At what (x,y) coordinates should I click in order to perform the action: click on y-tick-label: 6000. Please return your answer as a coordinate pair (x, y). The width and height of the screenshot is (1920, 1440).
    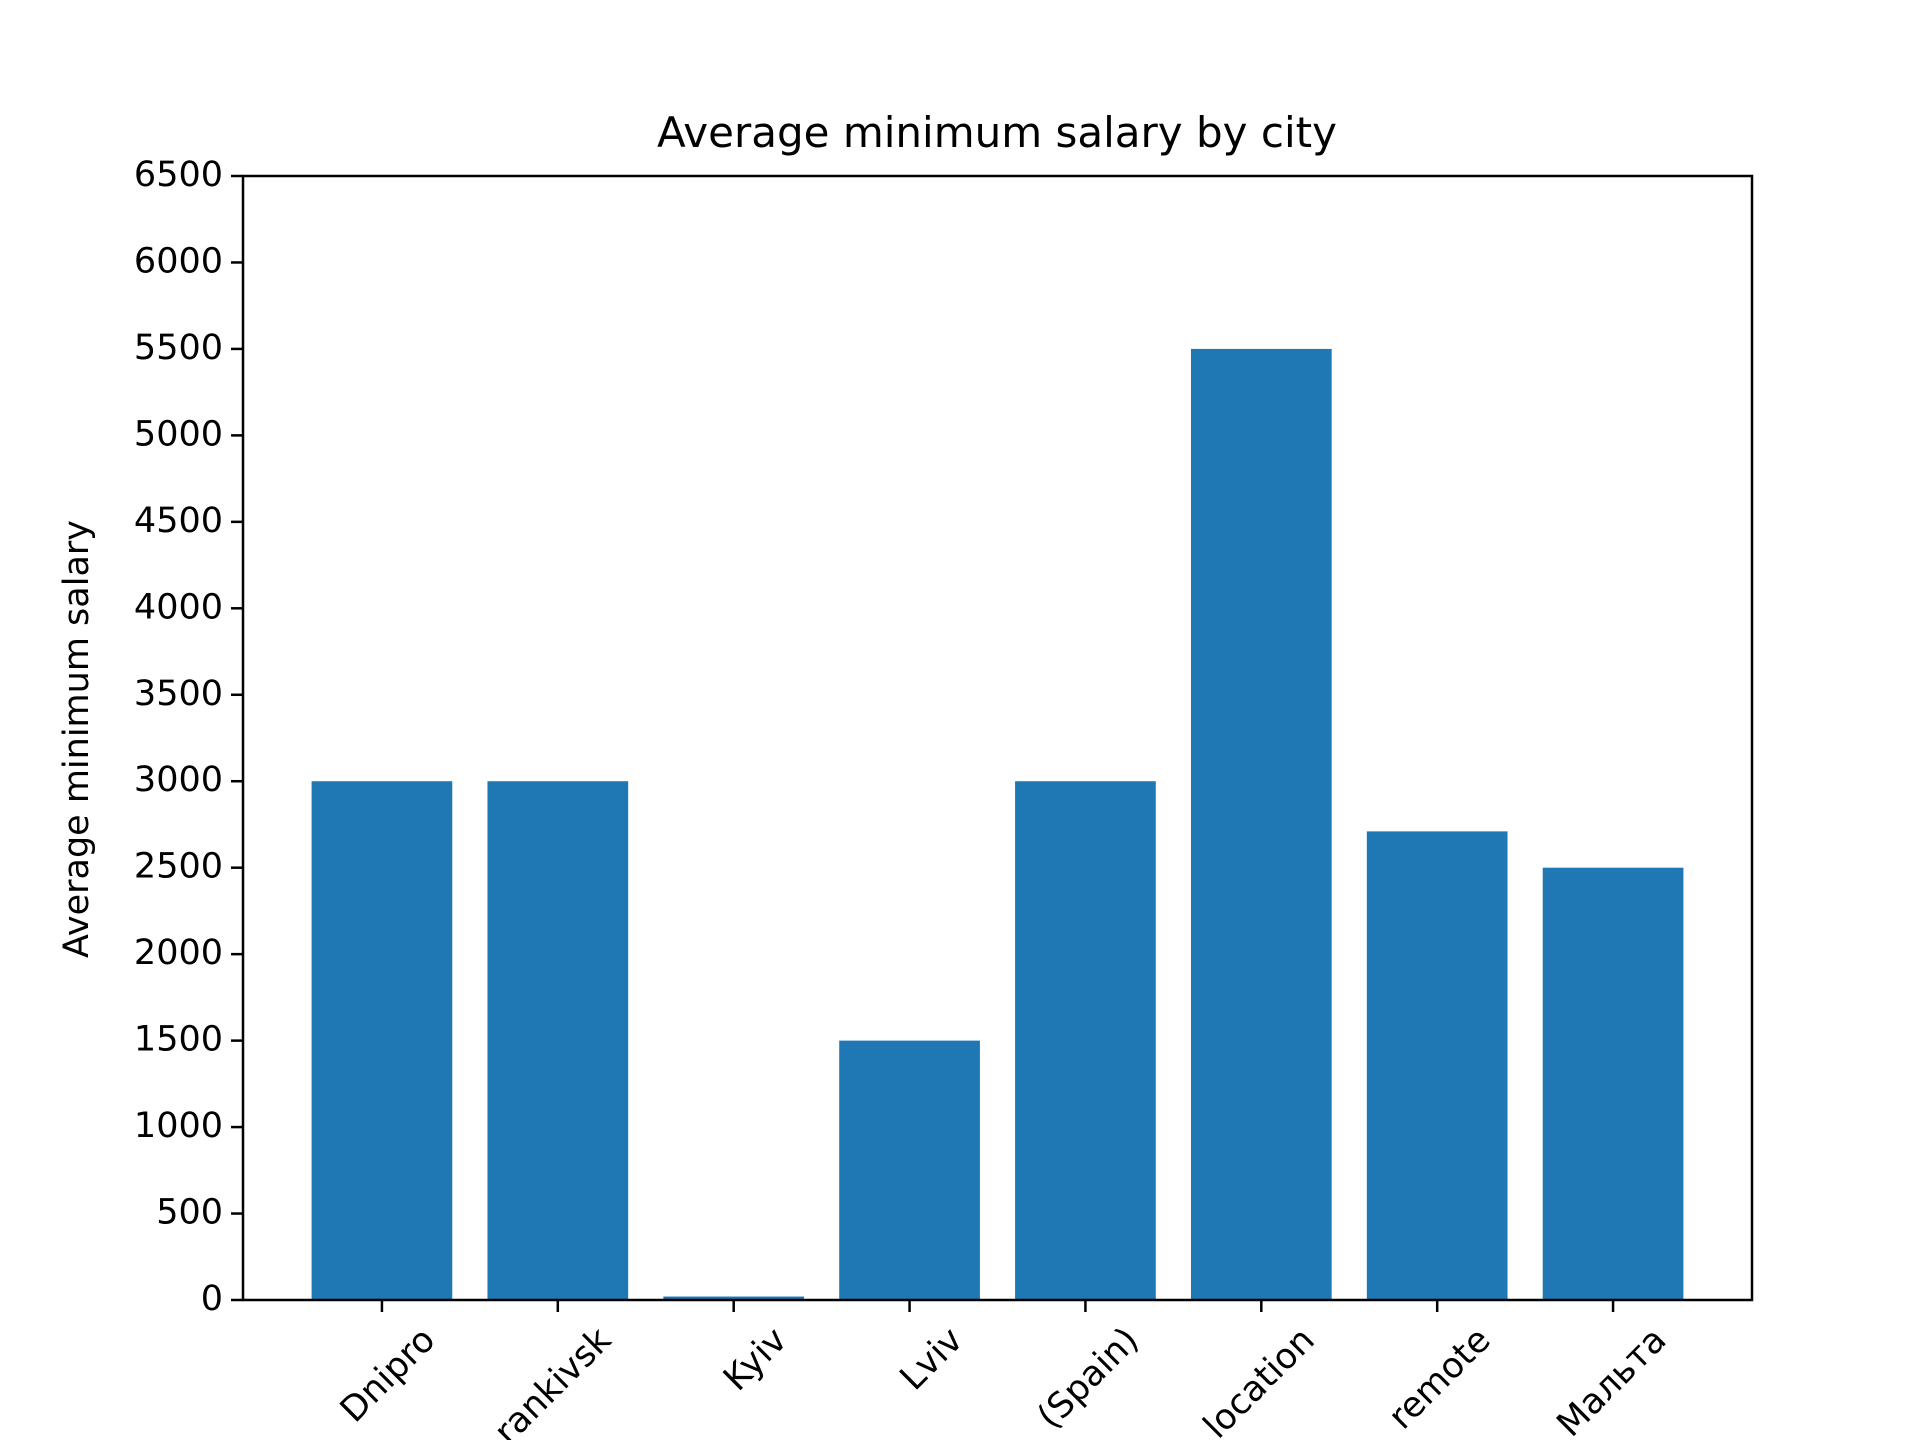
    Looking at the image, I should click on (178, 261).